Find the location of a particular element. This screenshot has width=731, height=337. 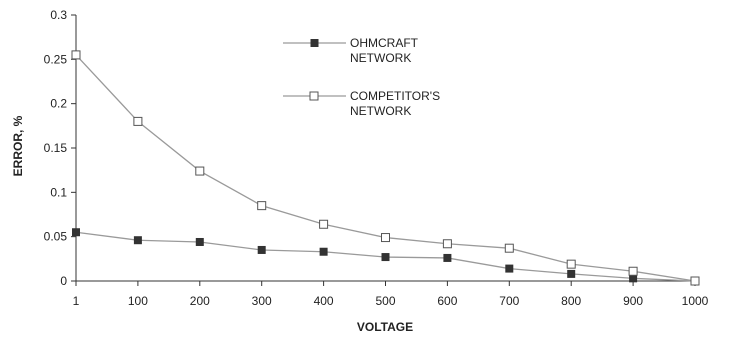

legend-marker-competitor is located at coordinates (314, 96).